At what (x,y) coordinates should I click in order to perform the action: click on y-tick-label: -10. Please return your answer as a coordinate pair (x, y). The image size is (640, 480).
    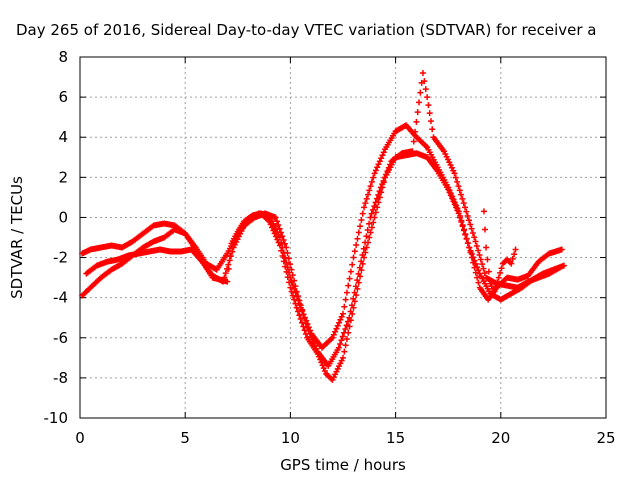
    Looking at the image, I should click on (56, 418).